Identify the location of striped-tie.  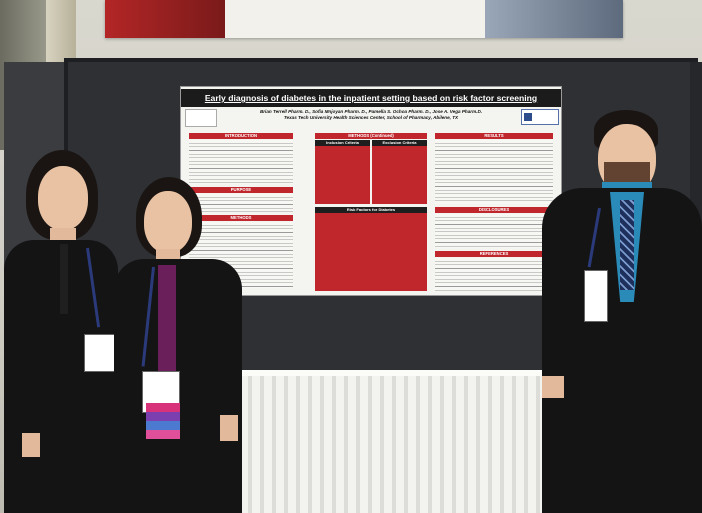
(627, 245).